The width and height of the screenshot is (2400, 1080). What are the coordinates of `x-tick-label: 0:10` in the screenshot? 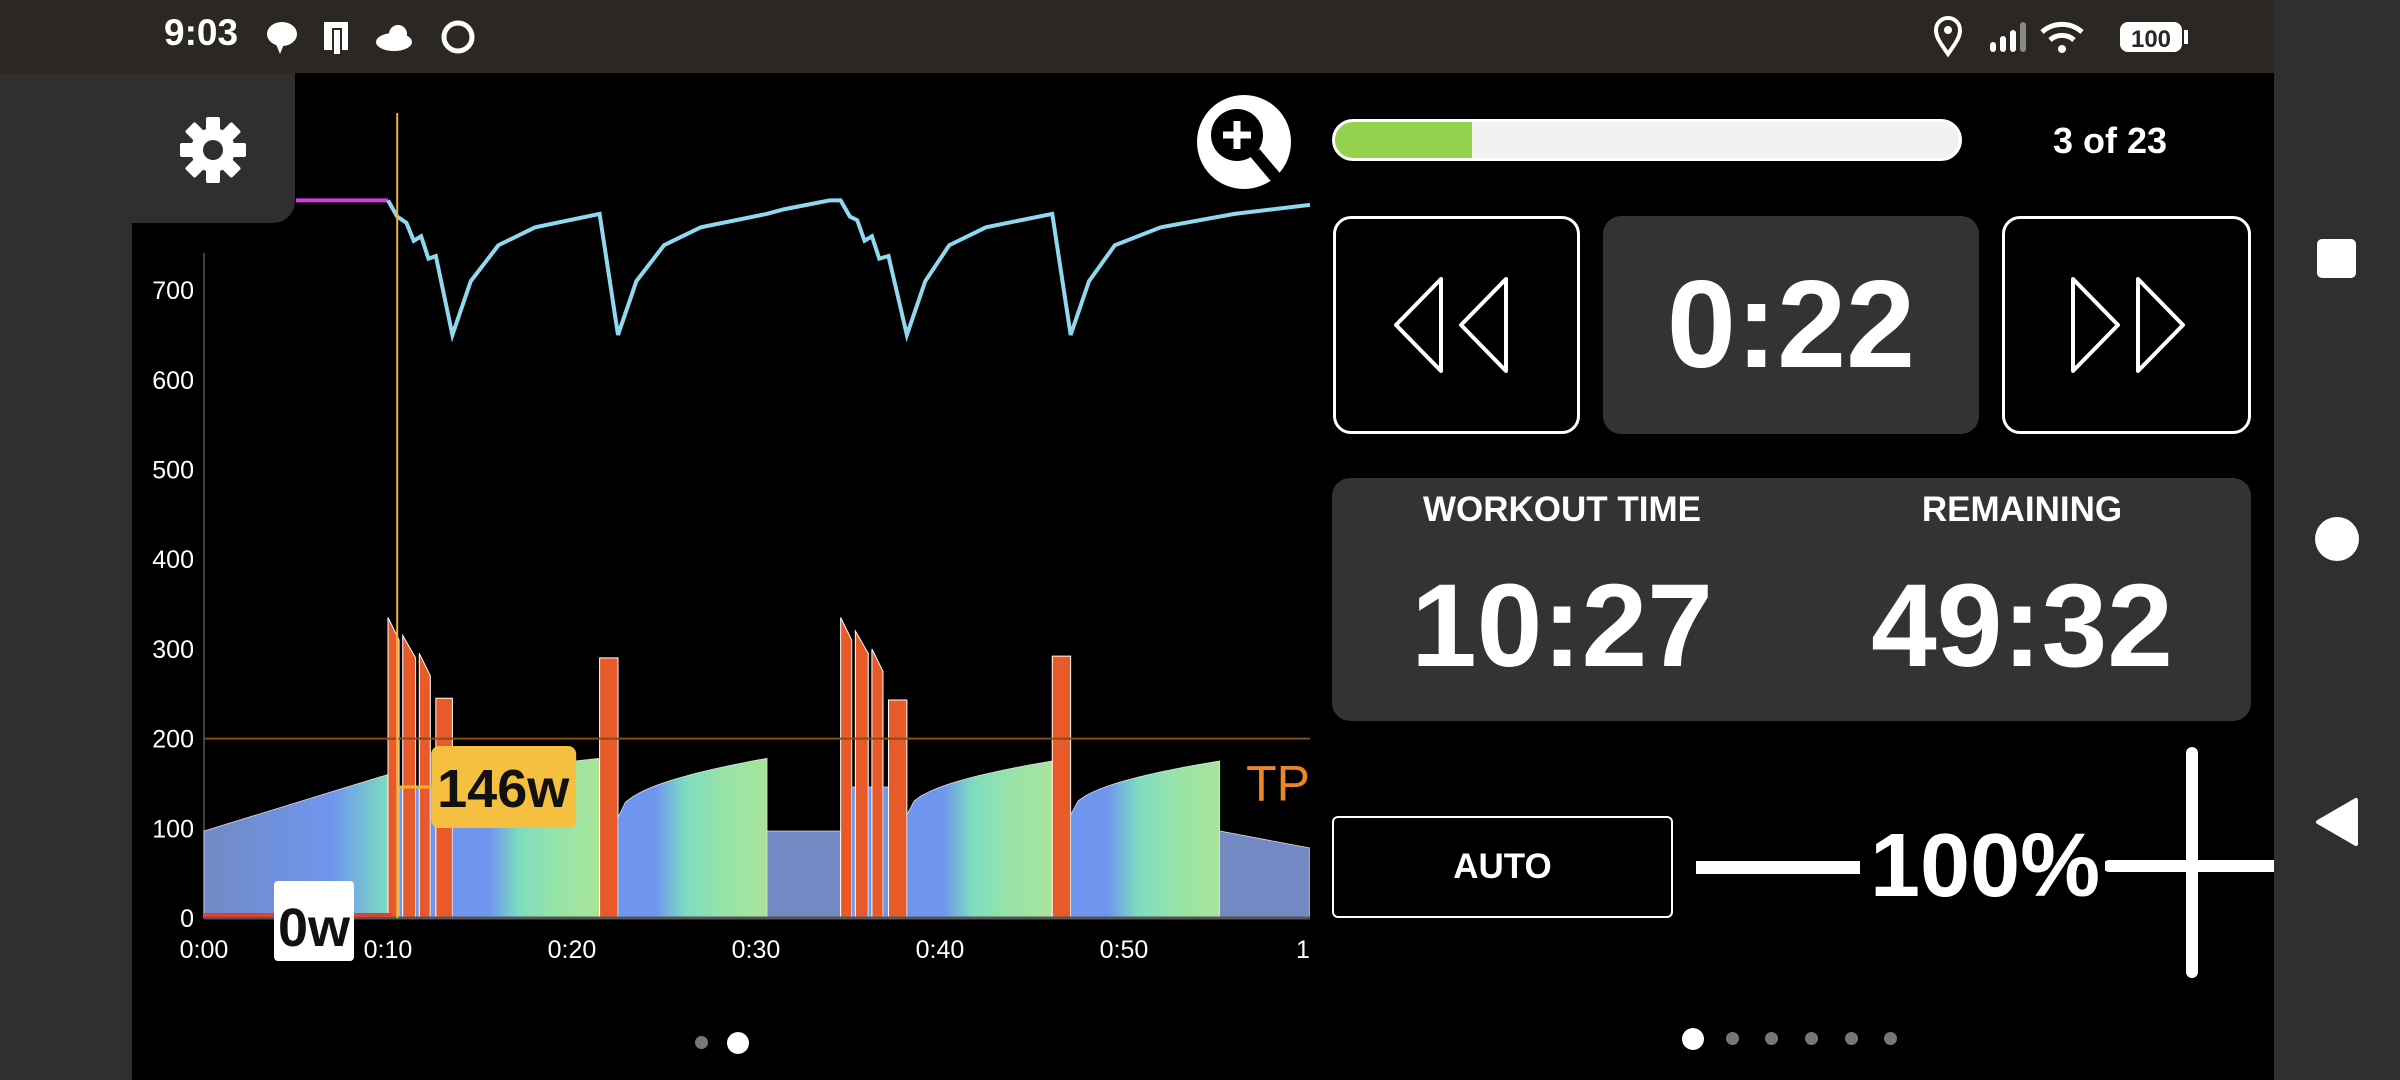 It's located at (388, 950).